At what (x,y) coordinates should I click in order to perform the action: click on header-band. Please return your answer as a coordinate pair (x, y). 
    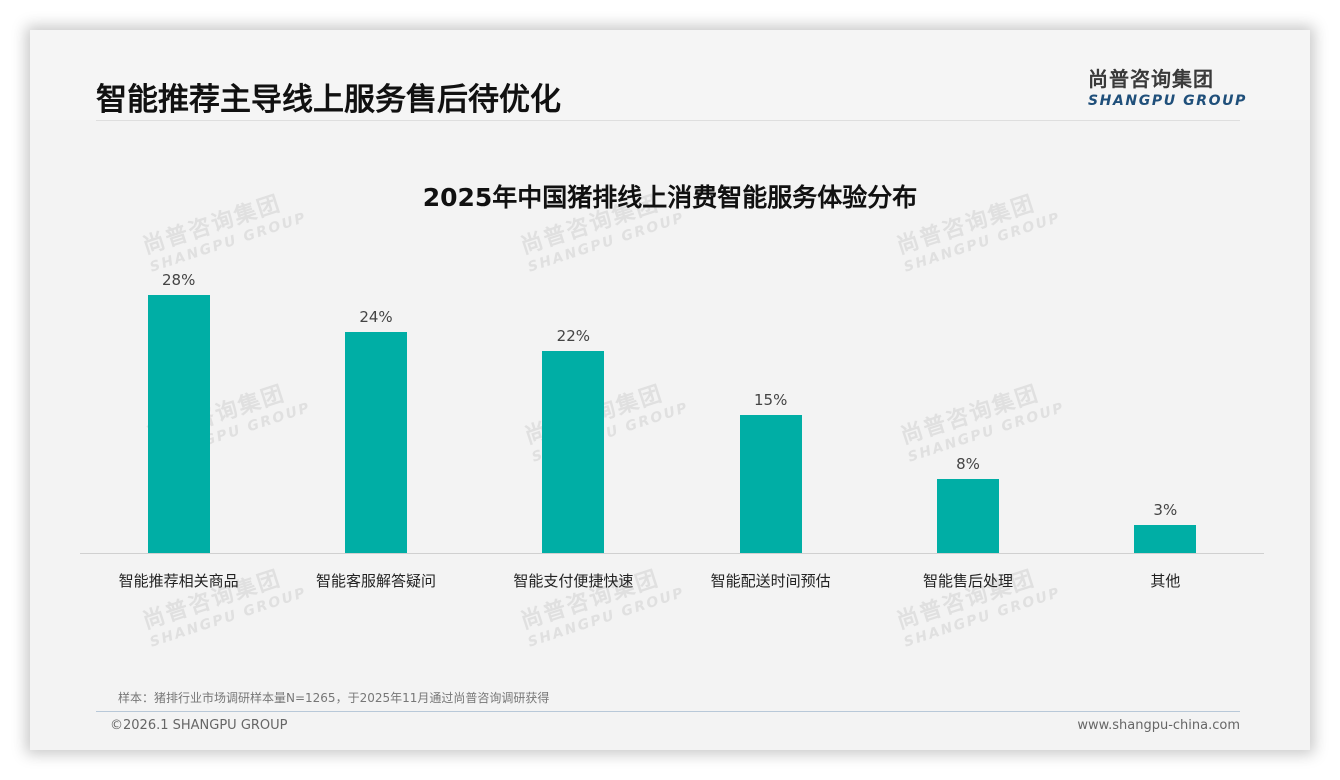
    Looking at the image, I should click on (670, 75).